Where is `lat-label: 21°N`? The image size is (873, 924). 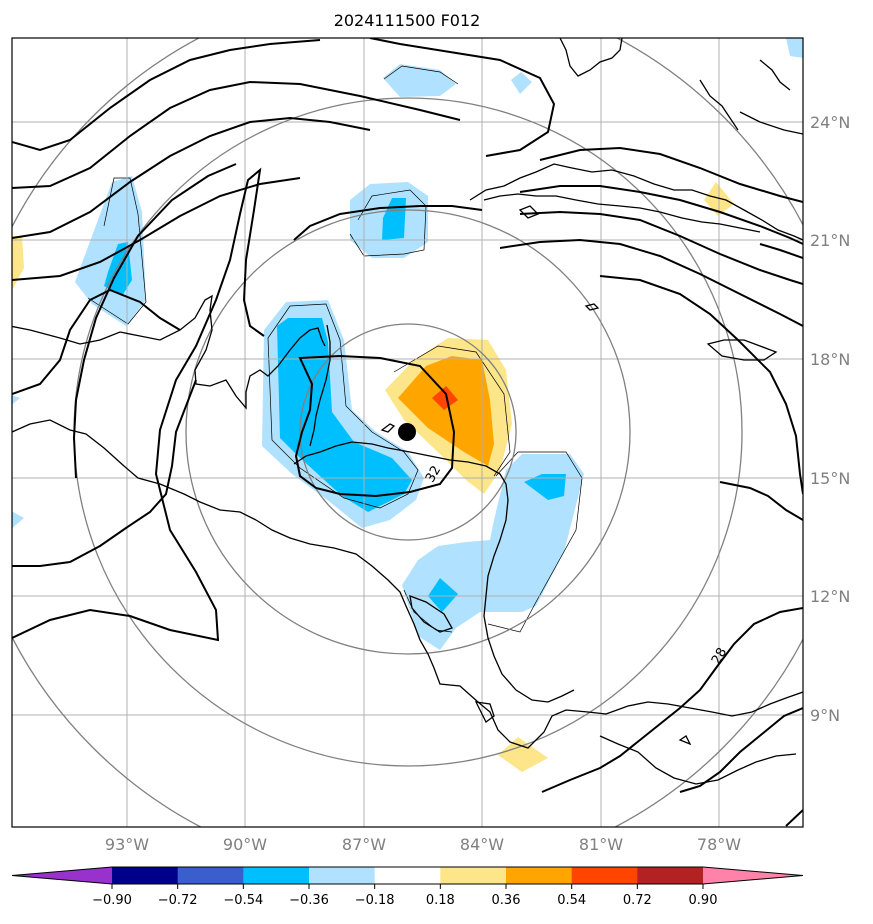
lat-label: 21°N is located at coordinates (830, 240).